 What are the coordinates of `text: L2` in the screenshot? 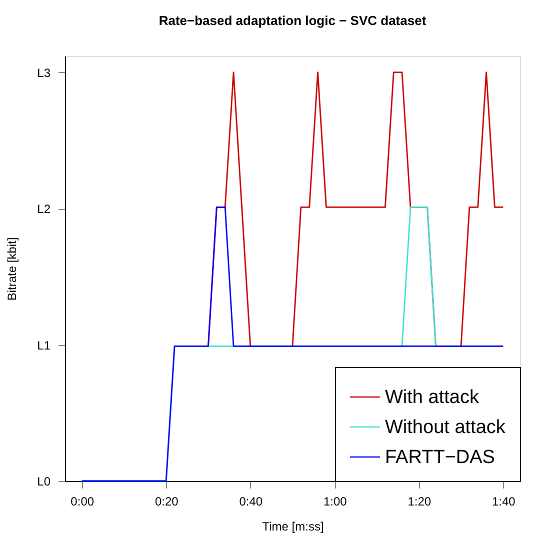 It's located at (44, 209).